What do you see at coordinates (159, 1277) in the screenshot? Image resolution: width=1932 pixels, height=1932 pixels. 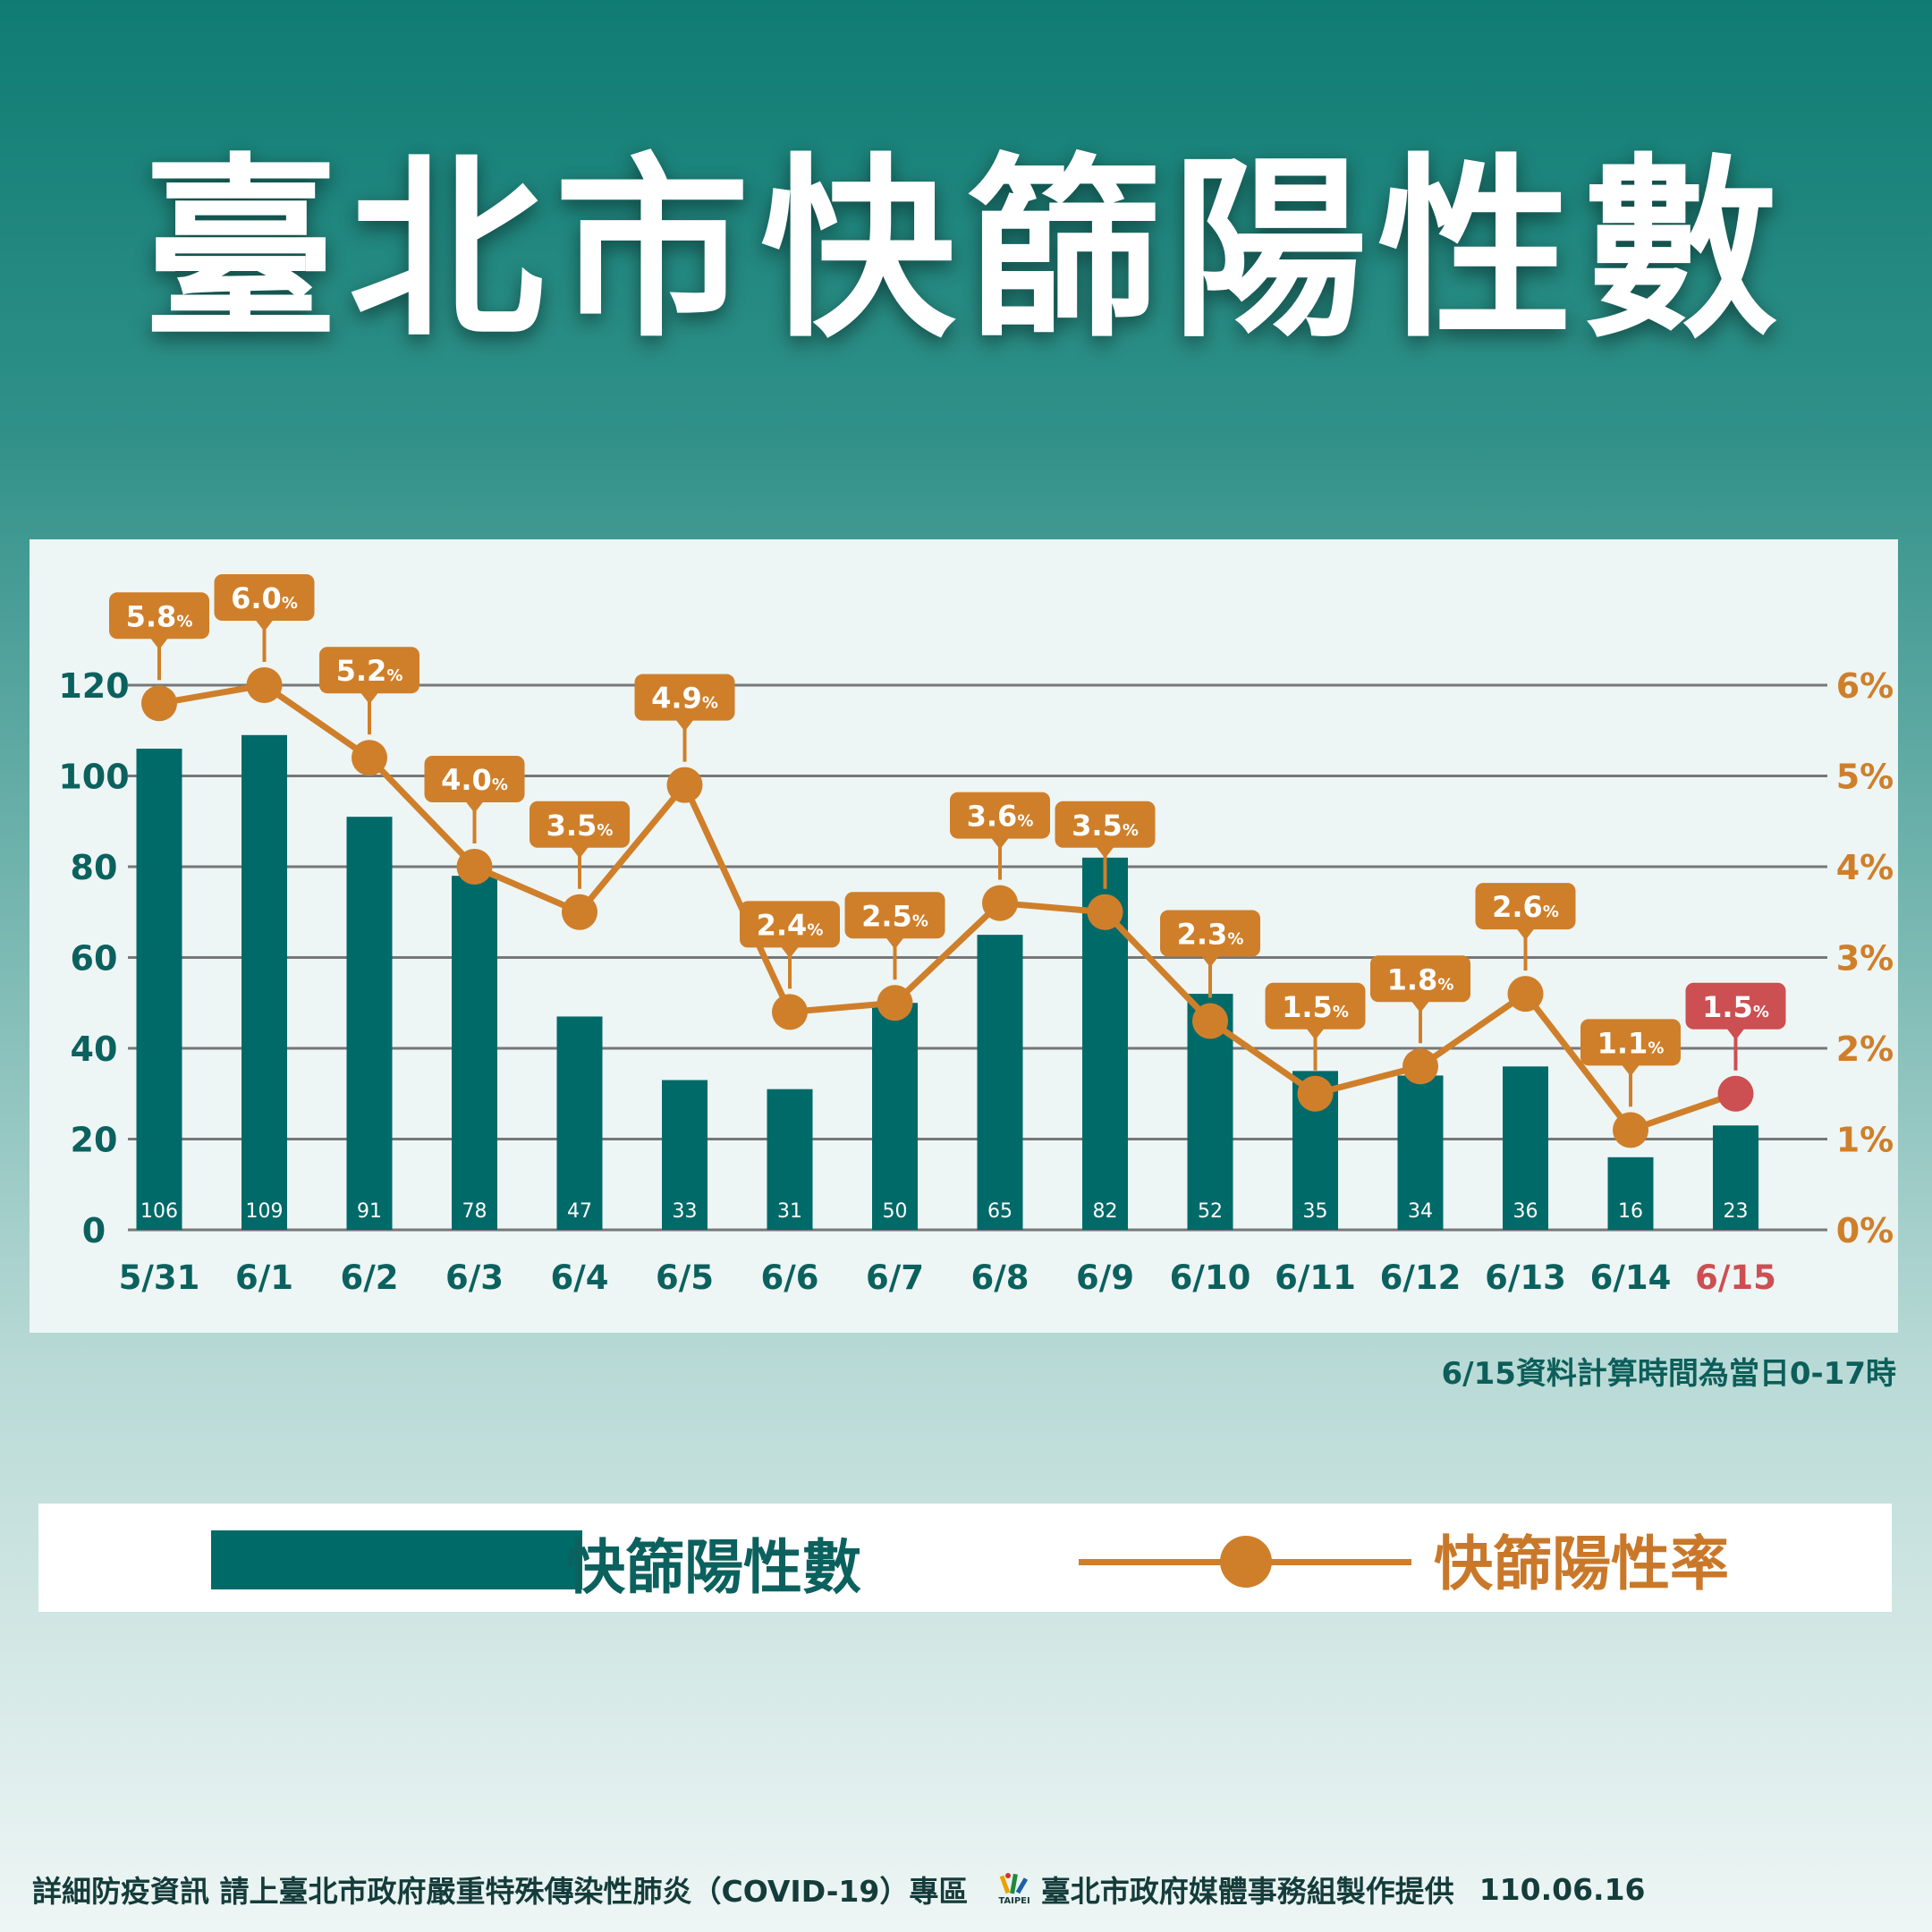 I see `x-category-label: 5/31` at bounding box center [159, 1277].